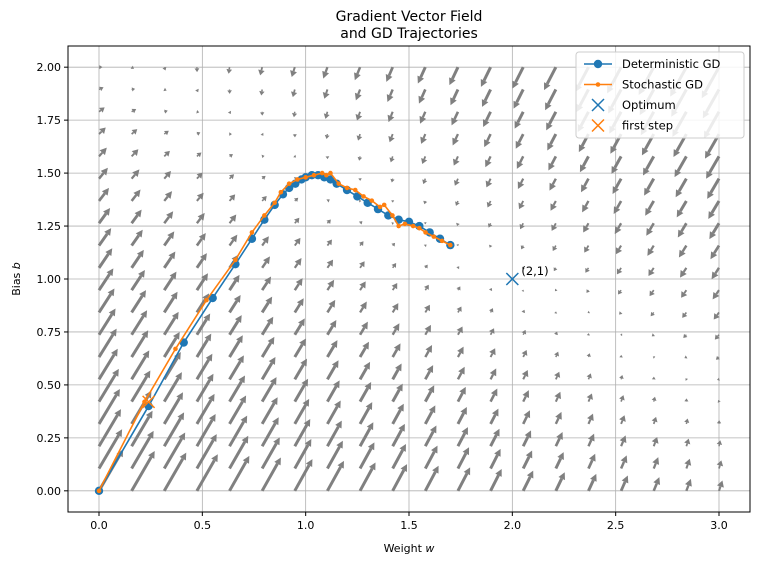 The image size is (758, 566). What do you see at coordinates (598, 84) in the screenshot?
I see `legend-marker-stochastic` at bounding box center [598, 84].